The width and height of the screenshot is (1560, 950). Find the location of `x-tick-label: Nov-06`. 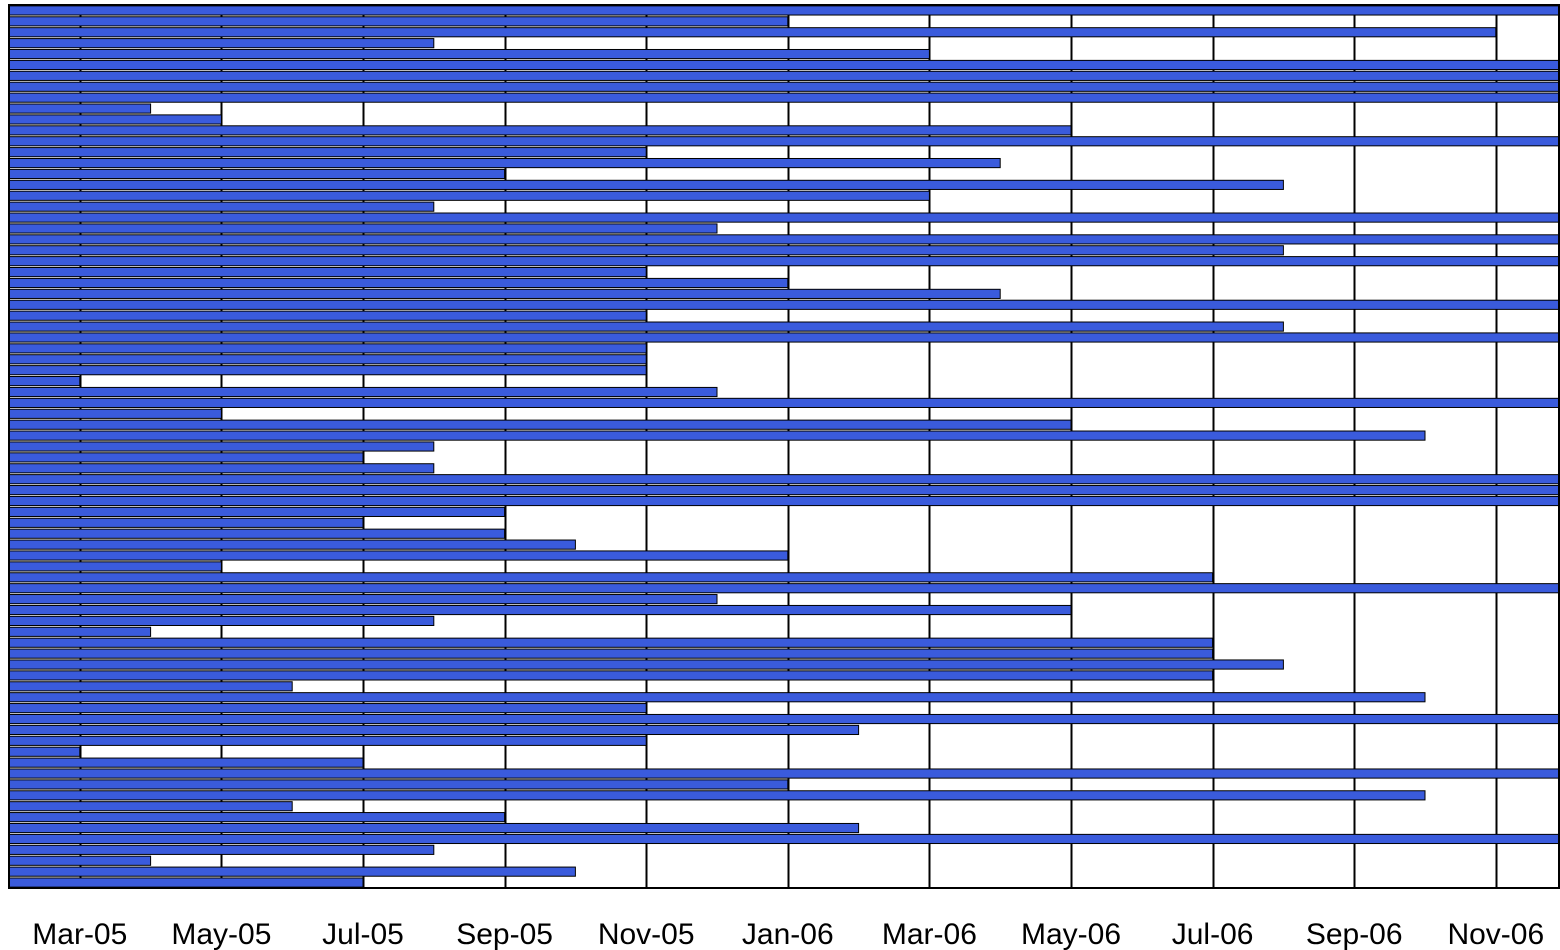

x-tick-label: Nov-06 is located at coordinates (1495, 934).